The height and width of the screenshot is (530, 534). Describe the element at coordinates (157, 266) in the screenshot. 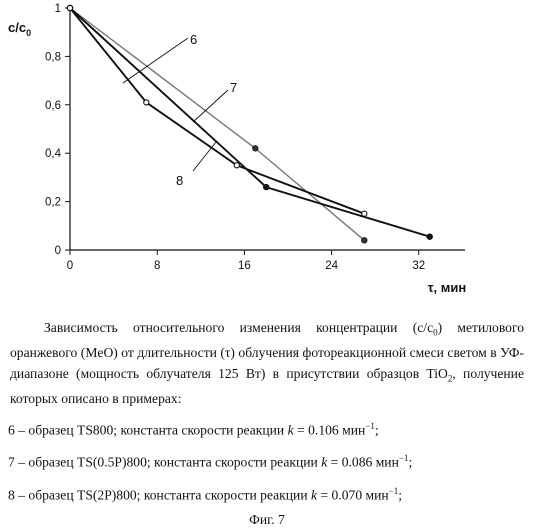

I see `x-tick-label: 8` at that location.